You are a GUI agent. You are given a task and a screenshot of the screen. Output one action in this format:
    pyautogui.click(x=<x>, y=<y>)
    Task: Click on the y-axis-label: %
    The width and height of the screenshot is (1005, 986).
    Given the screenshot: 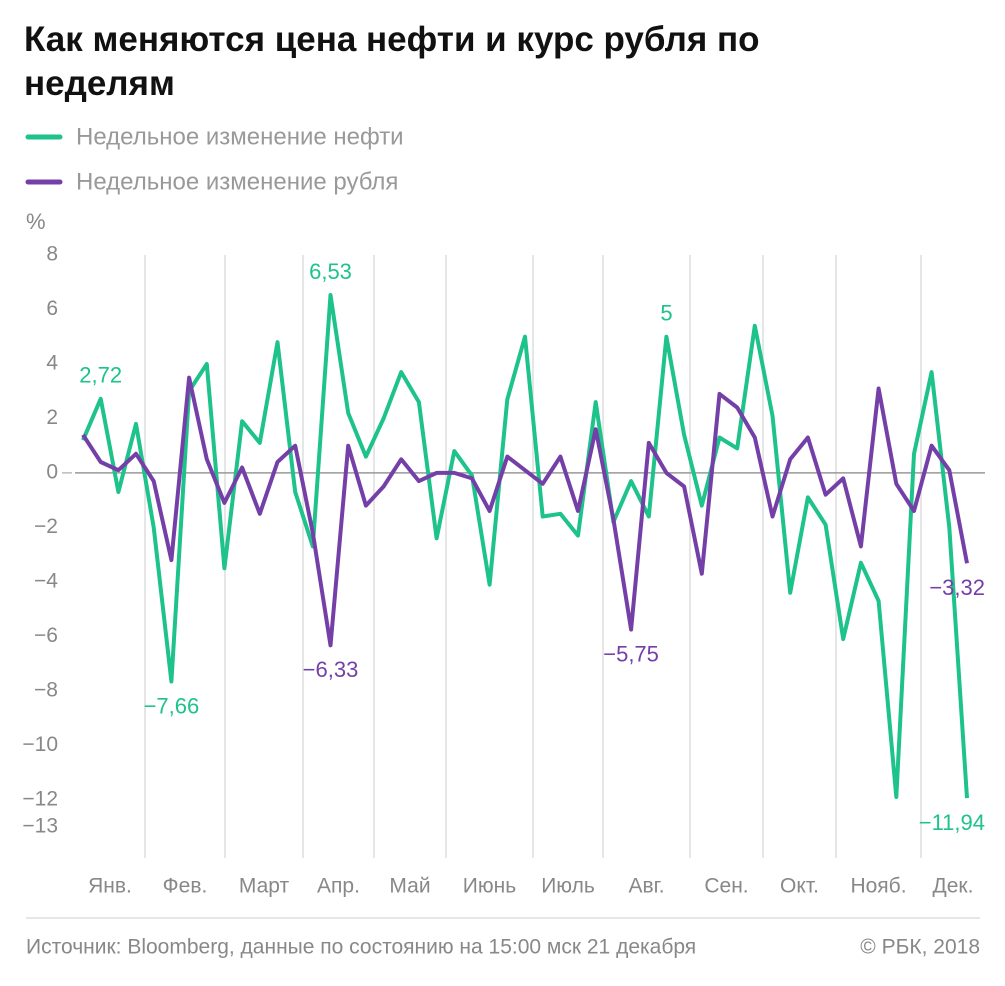 What is the action you would take?
    pyautogui.click(x=36, y=221)
    